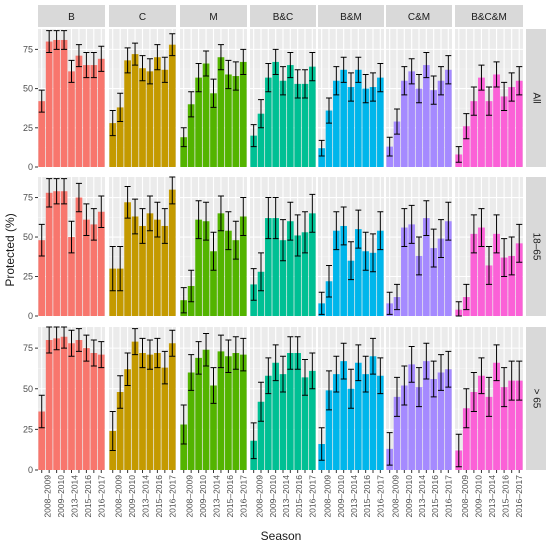 This screenshot has width=550, height=551. Describe the element at coordinates (489, 247) in the screenshot. I see `panel-18-65-bandcandm` at that location.